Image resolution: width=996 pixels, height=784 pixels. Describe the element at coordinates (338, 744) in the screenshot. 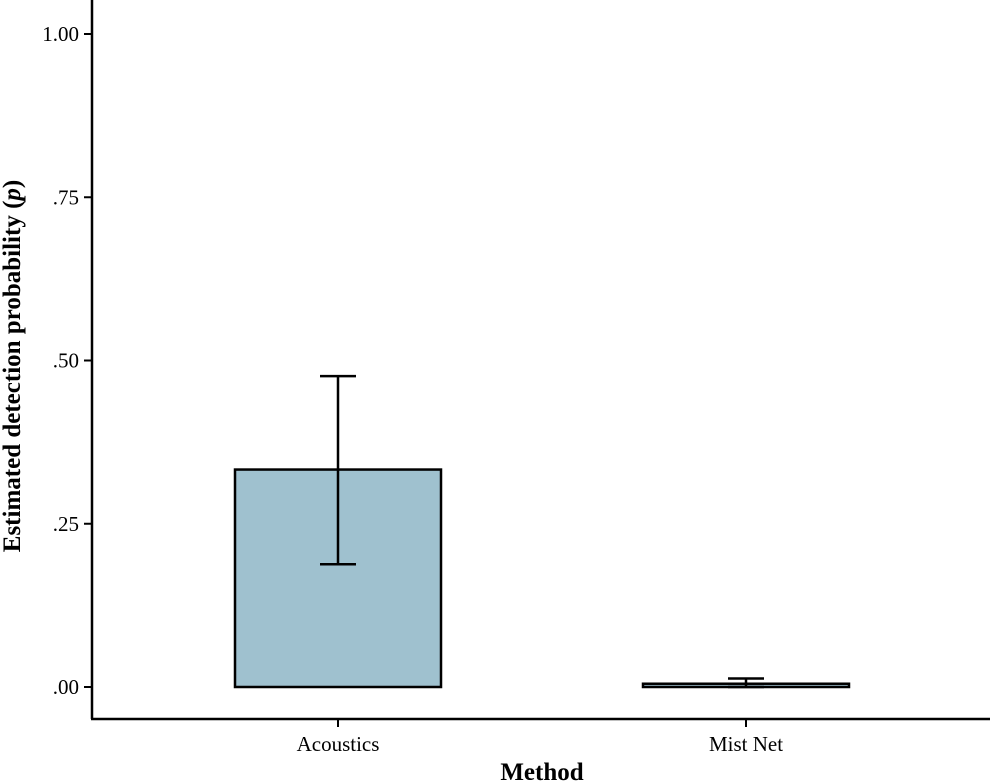

I see `x-tick-label-acoustics: Acoustics` at that location.